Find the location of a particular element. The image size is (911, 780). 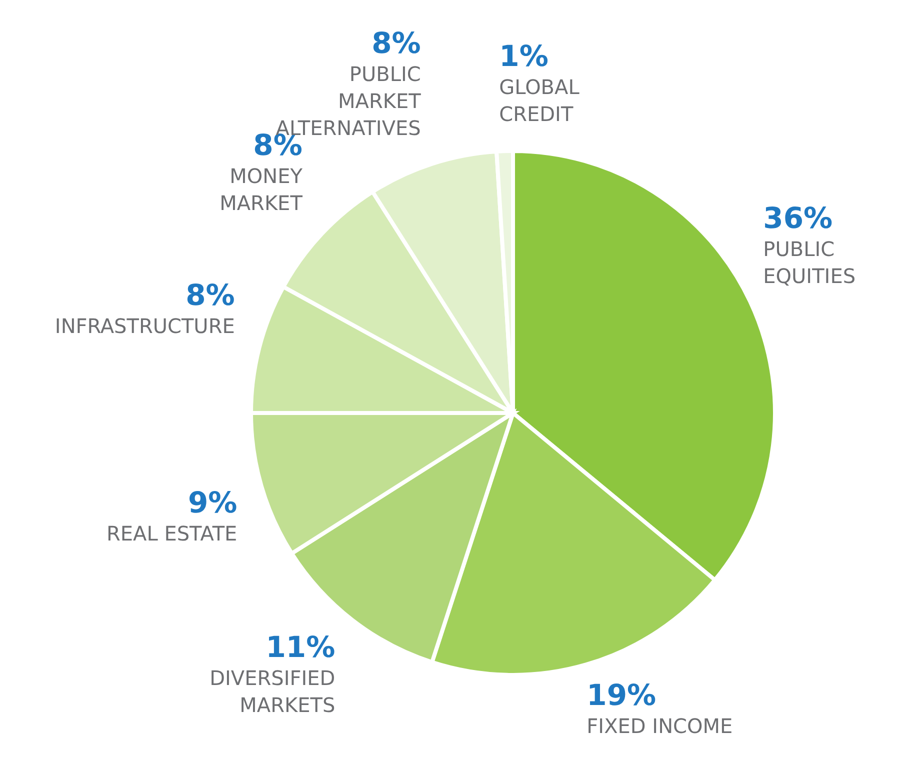

data-label: 19% is located at coordinates (621, 695).